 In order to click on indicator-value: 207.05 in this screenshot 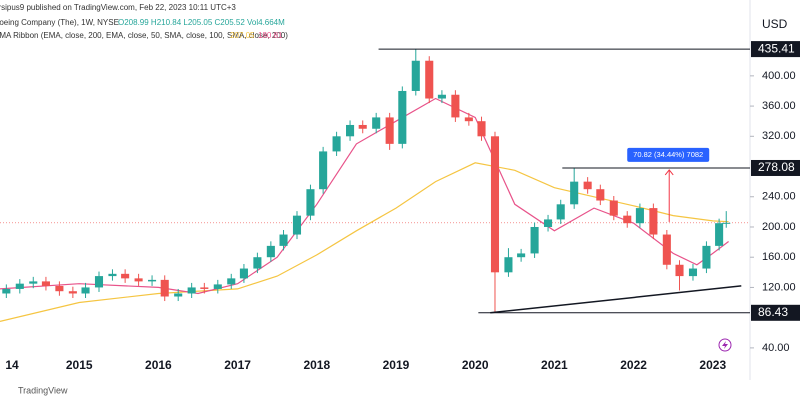, I will do `click(242, 35)`.